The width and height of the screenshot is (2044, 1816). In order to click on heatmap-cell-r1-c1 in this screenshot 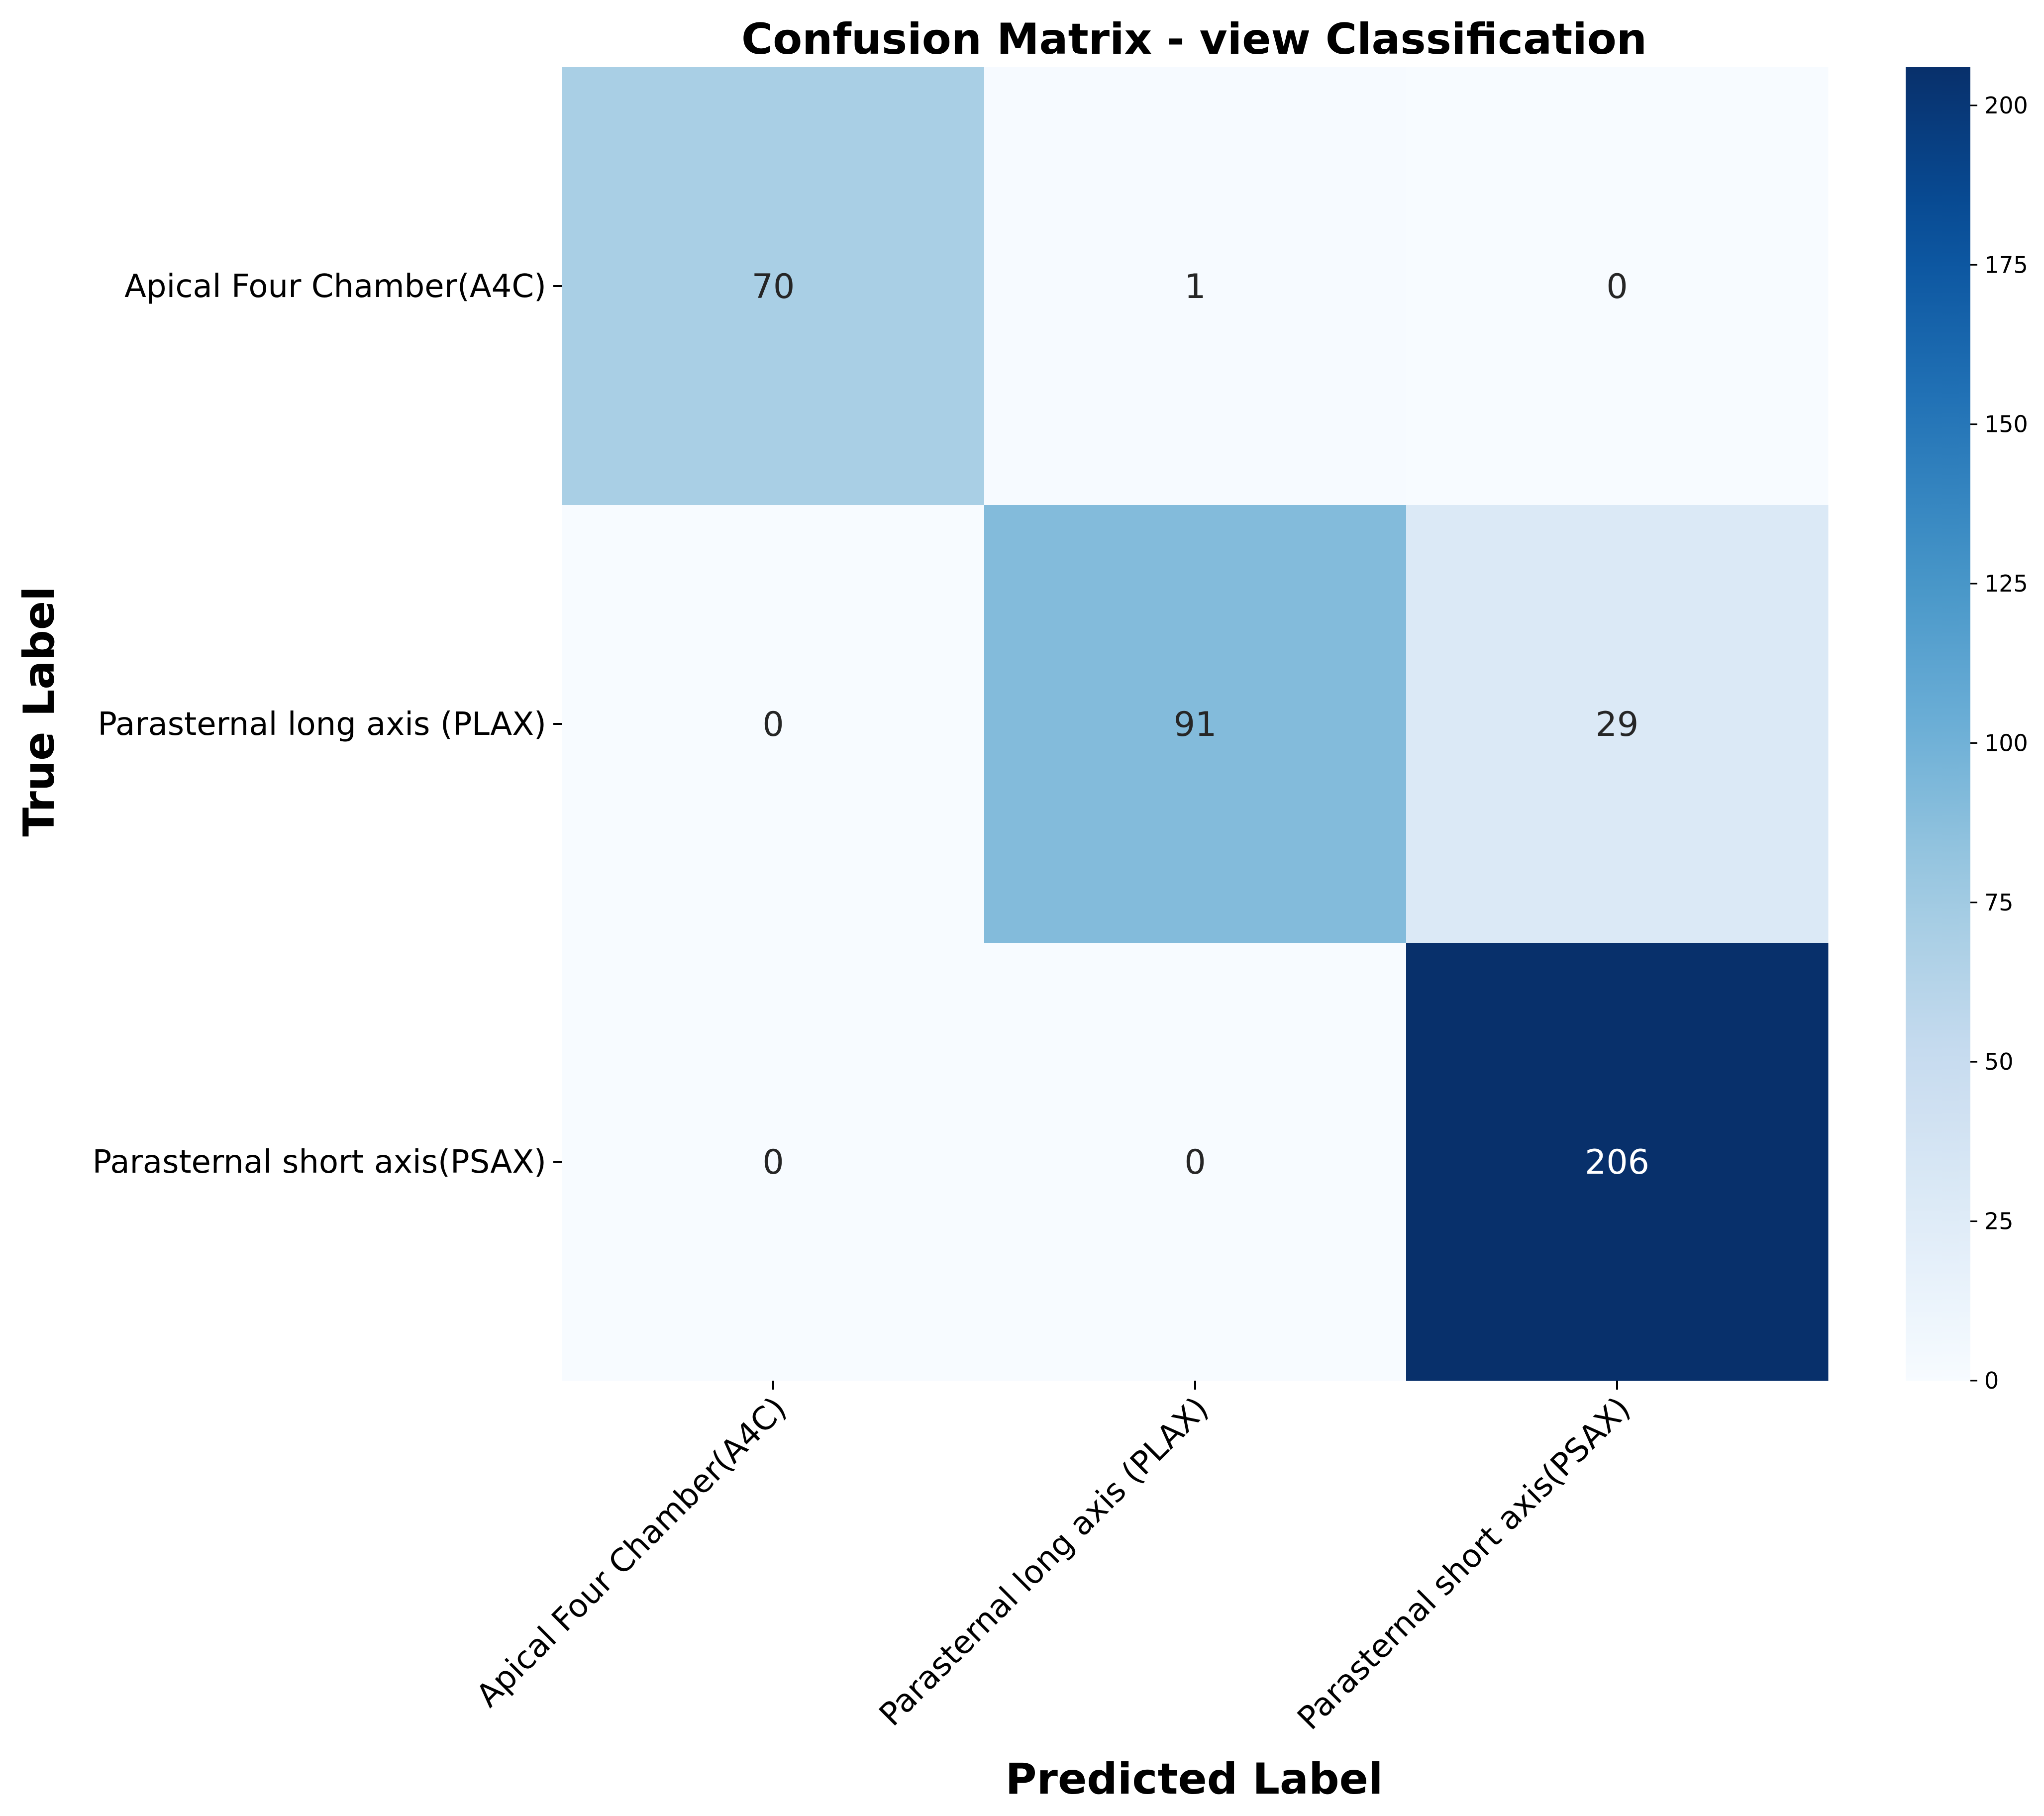, I will do `click(1195, 724)`.